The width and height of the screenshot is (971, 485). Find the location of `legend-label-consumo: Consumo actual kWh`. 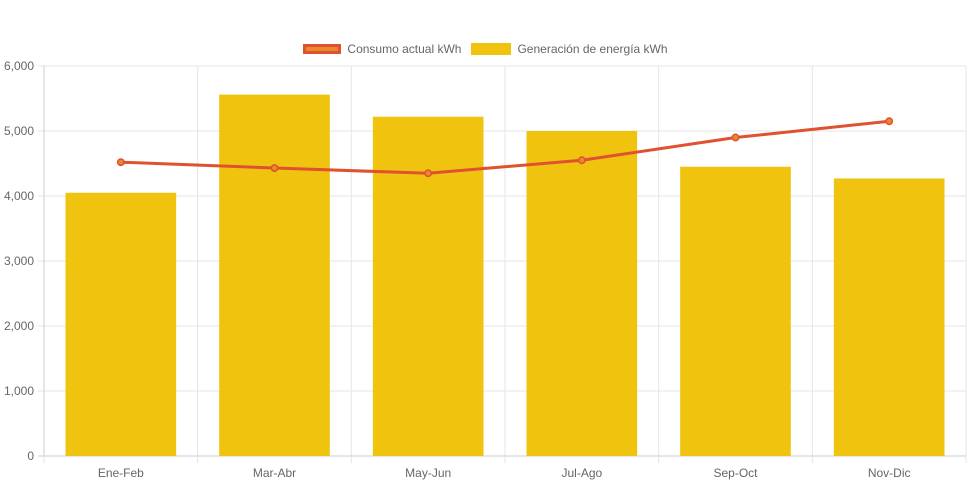

legend-label-consumo: Consumo actual kWh is located at coordinates (404, 49).